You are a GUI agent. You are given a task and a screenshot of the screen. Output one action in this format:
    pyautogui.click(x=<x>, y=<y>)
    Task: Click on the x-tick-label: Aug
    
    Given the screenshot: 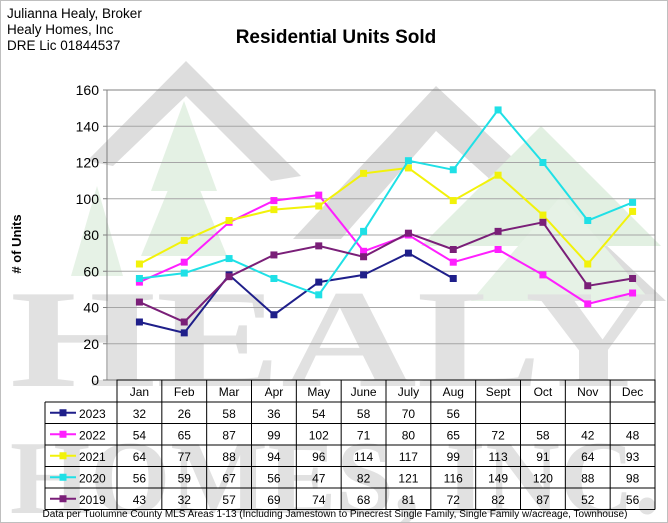 What is the action you would take?
    pyautogui.click(x=453, y=392)
    